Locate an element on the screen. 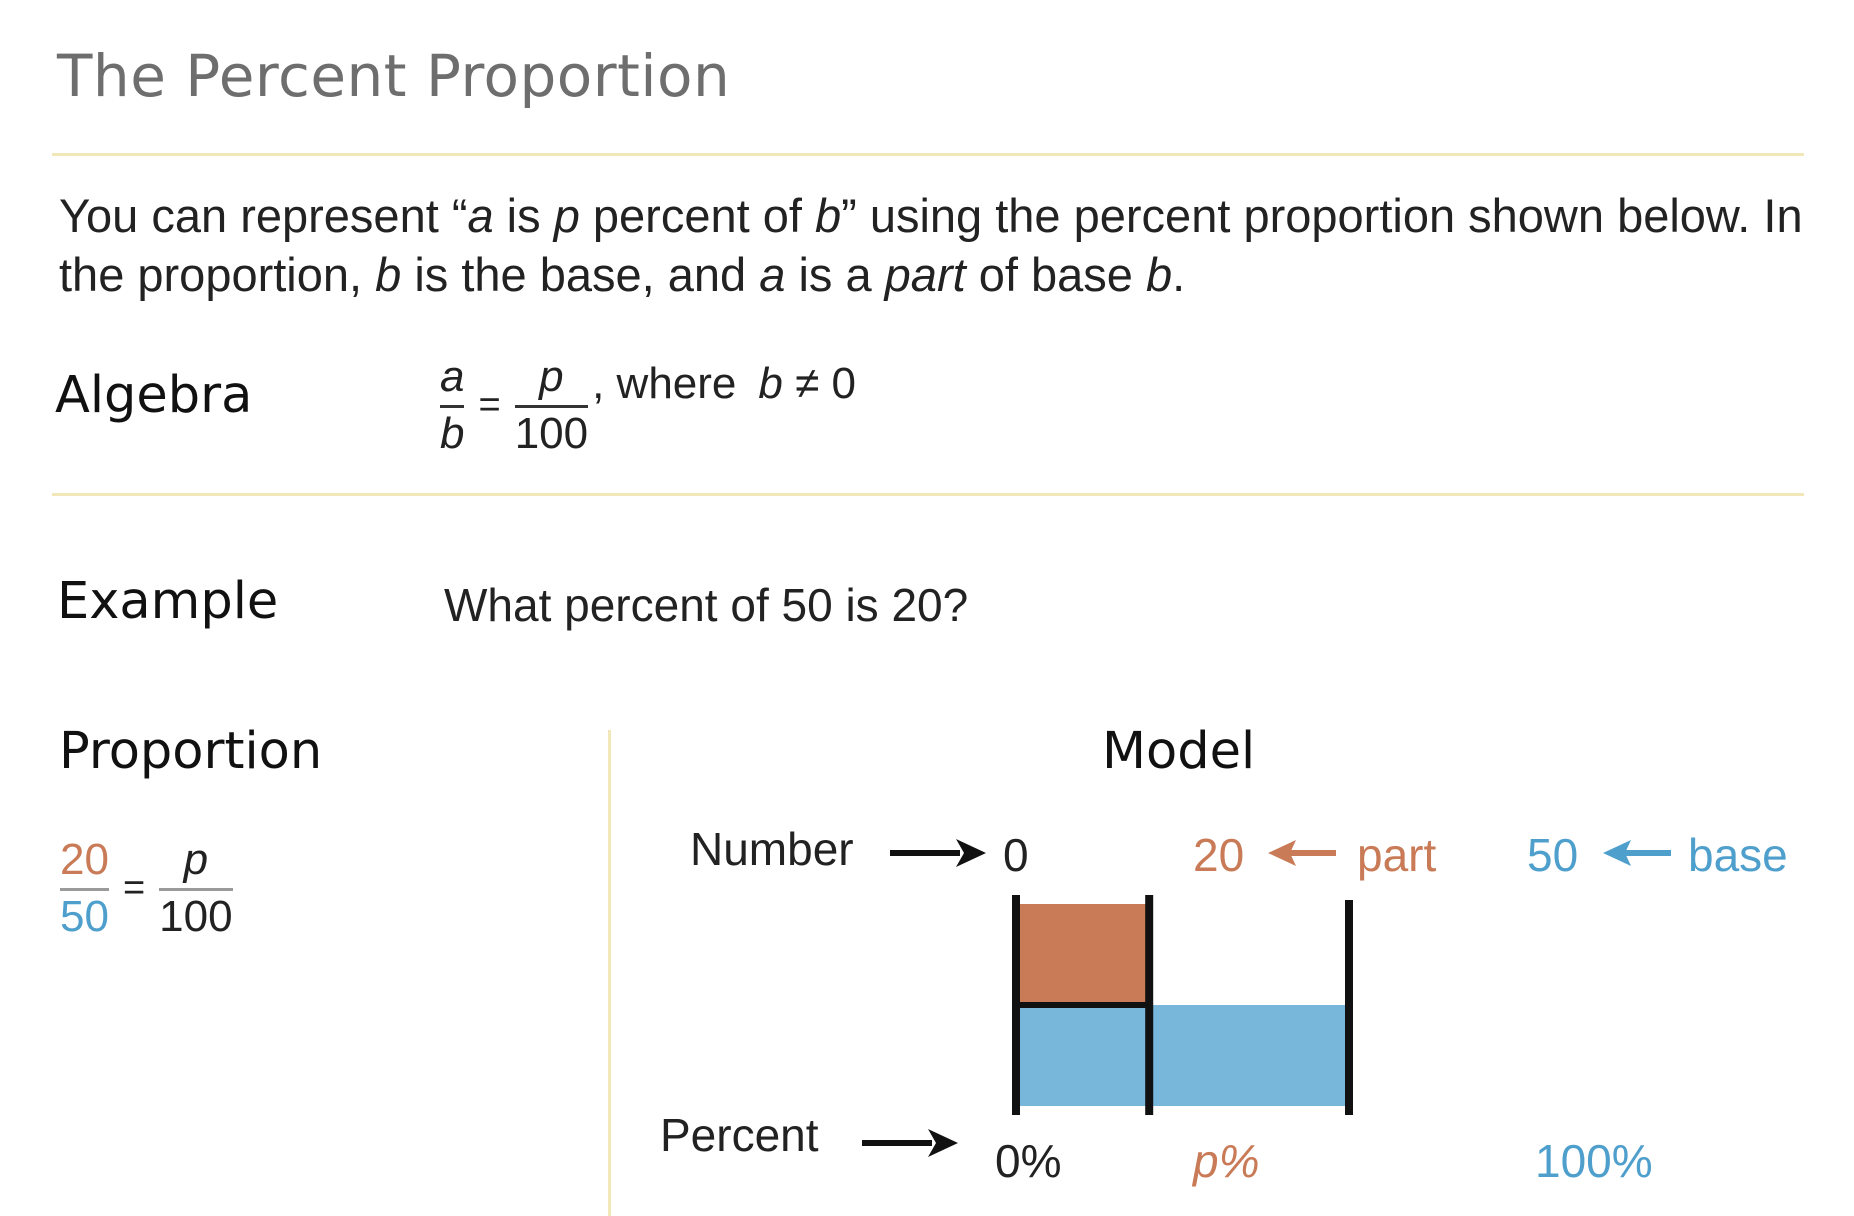 This screenshot has width=1854, height=1216. algebra-label: Algebra is located at coordinates (154, 395).